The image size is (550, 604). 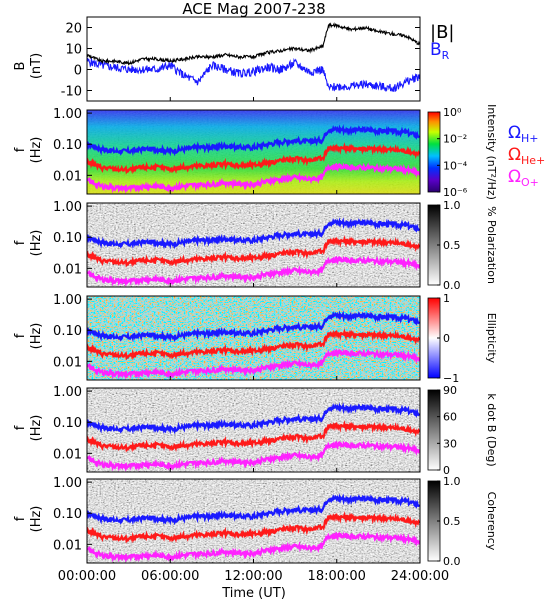 I want to click on x-tick-label: 00:00:00, so click(x=87, y=576).